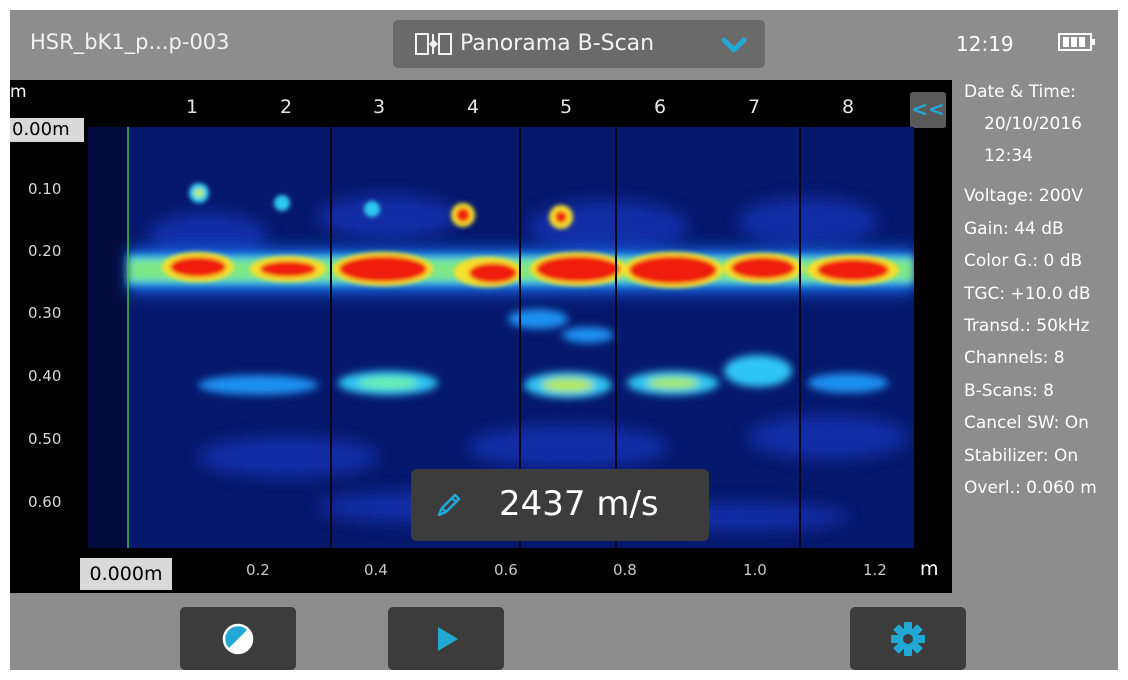  Describe the element at coordinates (557, 43) in the screenshot. I see `mode-label: Panorama B-Scan` at that location.